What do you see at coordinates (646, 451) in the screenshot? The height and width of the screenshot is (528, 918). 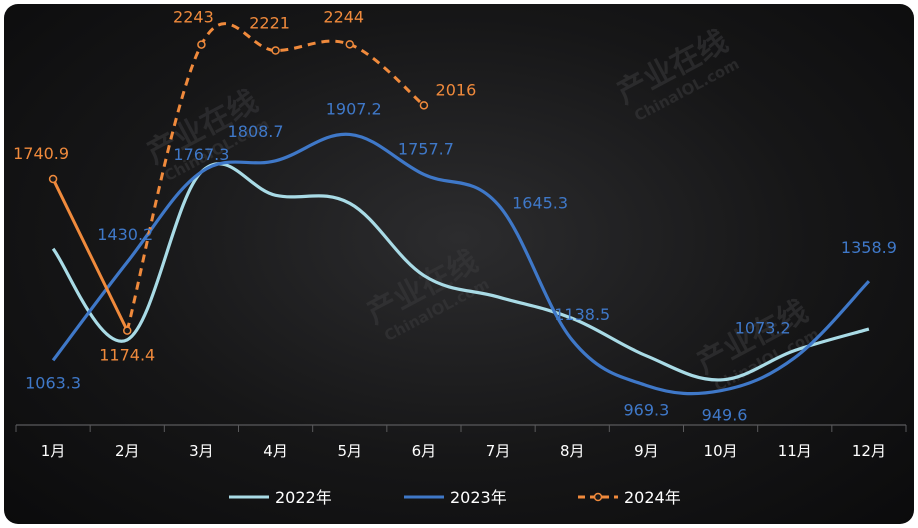 I see `x-tick-label: 9月` at bounding box center [646, 451].